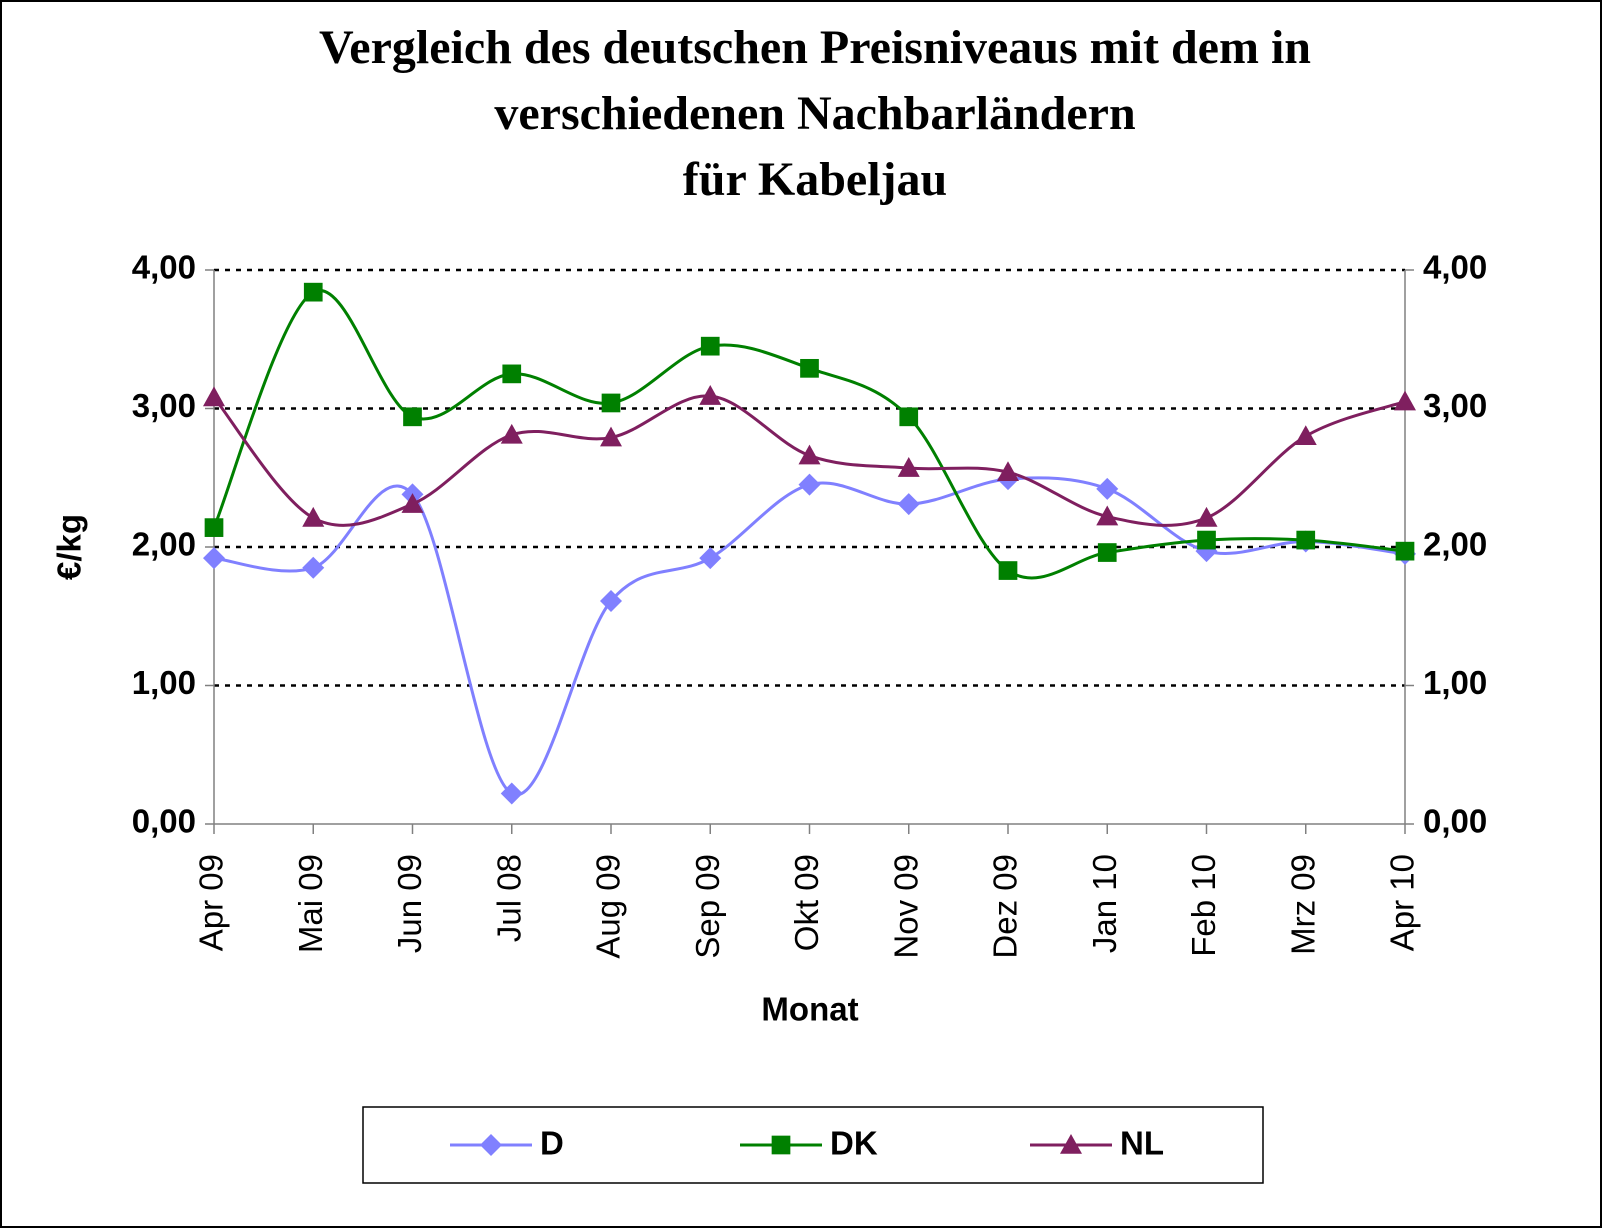 This screenshot has width=1603, height=1229. Describe the element at coordinates (164, 821) in the screenshot. I see `y-tick-label: 0,00` at that location.